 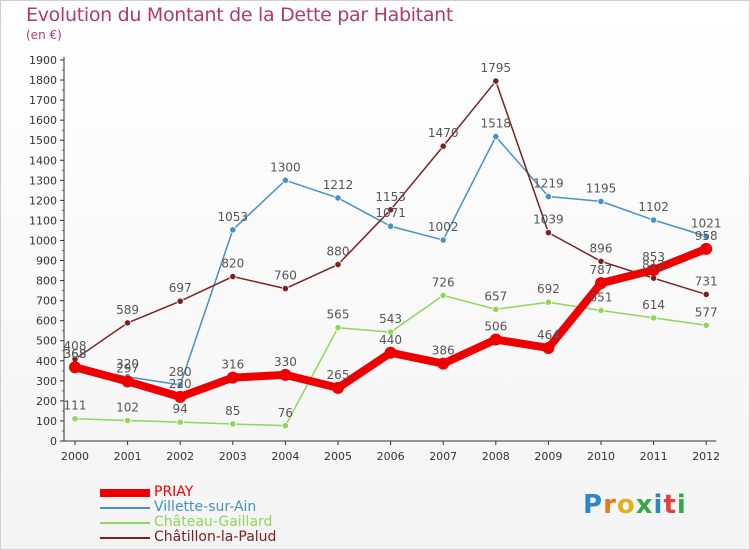 What do you see at coordinates (43, 120) in the screenshot?
I see `y-tick-label: 1600` at bounding box center [43, 120].